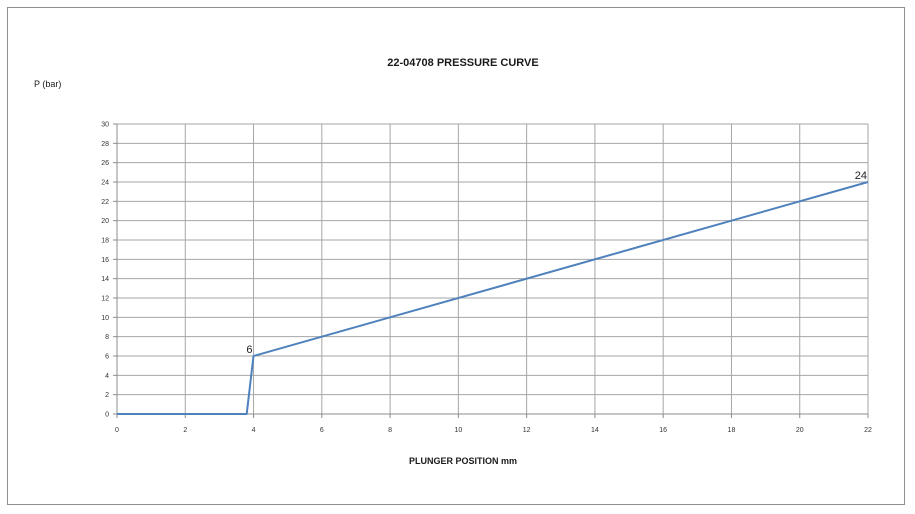 The height and width of the screenshot is (514, 915). Describe the element at coordinates (107, 337) in the screenshot. I see `y-tick-label: 8` at that location.